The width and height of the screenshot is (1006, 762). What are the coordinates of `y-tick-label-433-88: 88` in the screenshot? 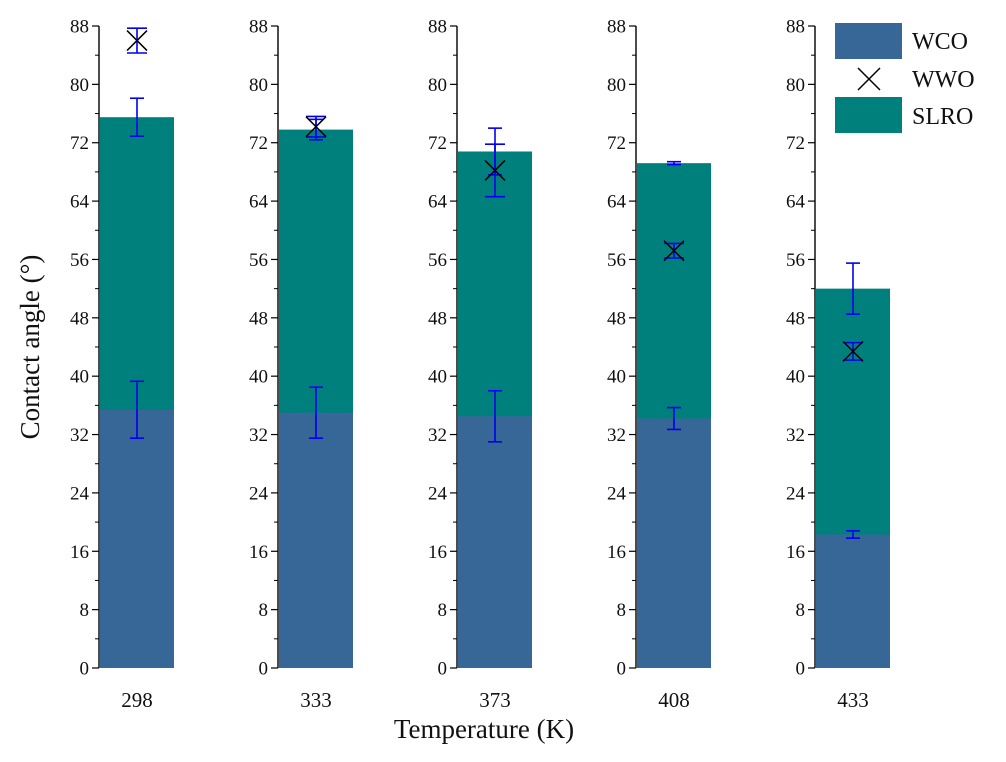 It's located at (795, 27).